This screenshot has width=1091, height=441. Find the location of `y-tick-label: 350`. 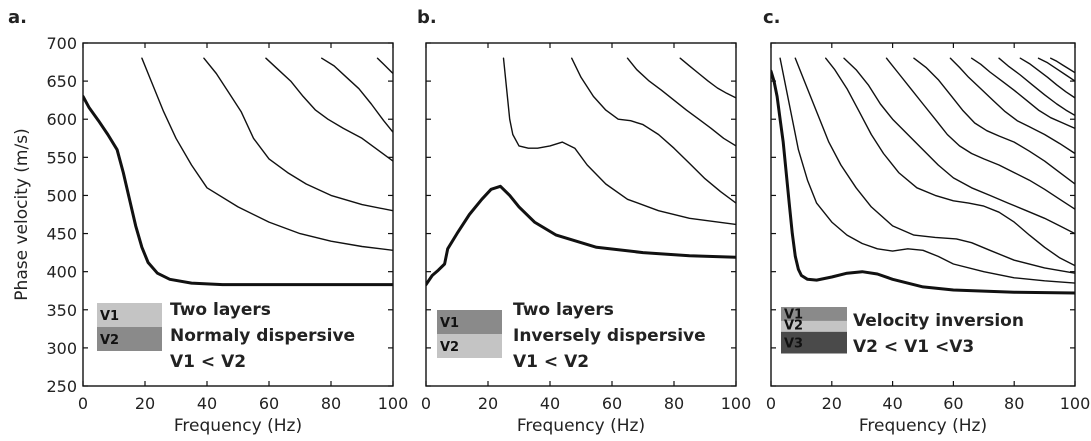

y-tick-label: 350 is located at coordinates (61, 310).